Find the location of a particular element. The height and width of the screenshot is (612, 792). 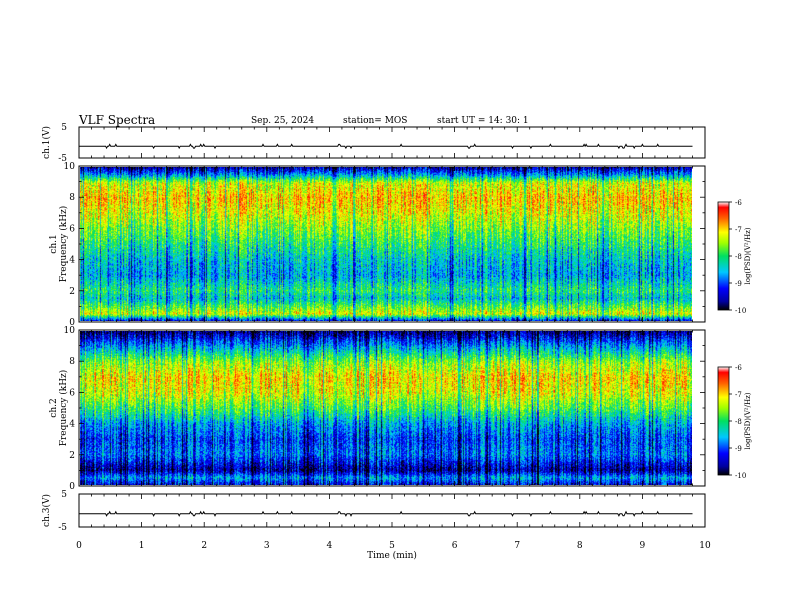

x-tick-label: 5 is located at coordinates (392, 546).